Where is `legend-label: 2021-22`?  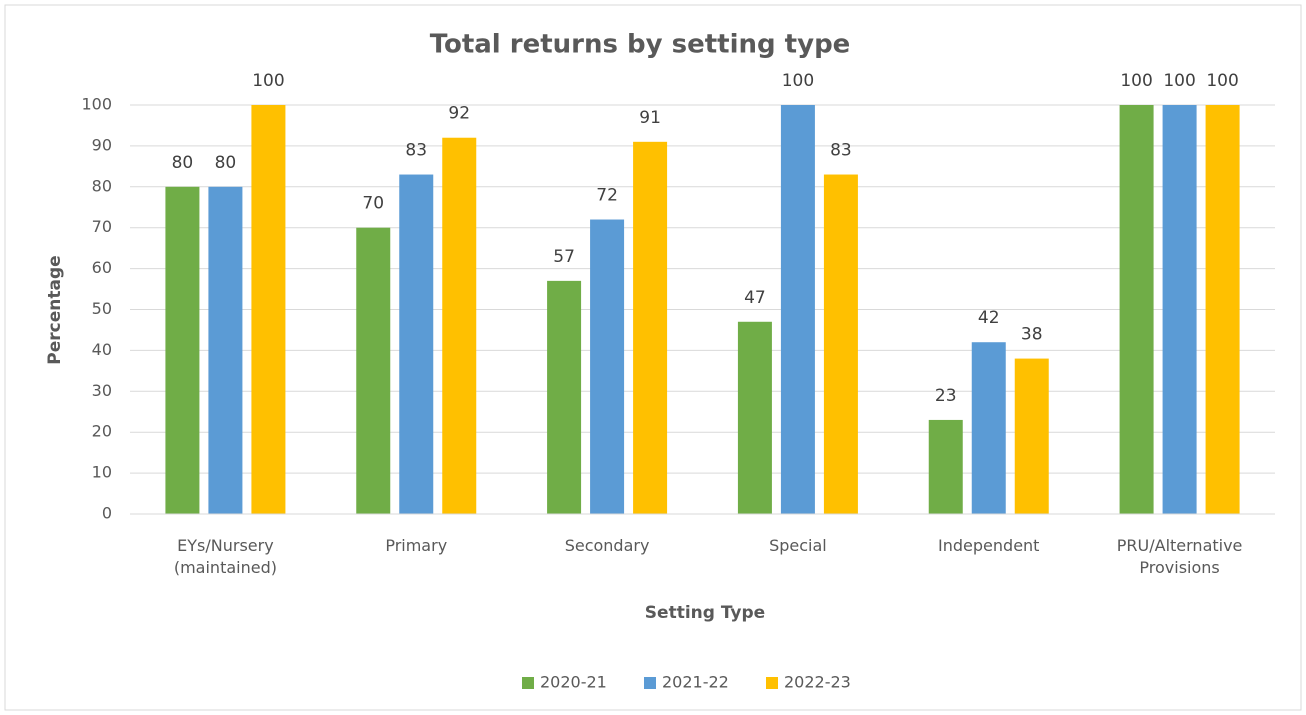 legend-label: 2021-22 is located at coordinates (695, 682).